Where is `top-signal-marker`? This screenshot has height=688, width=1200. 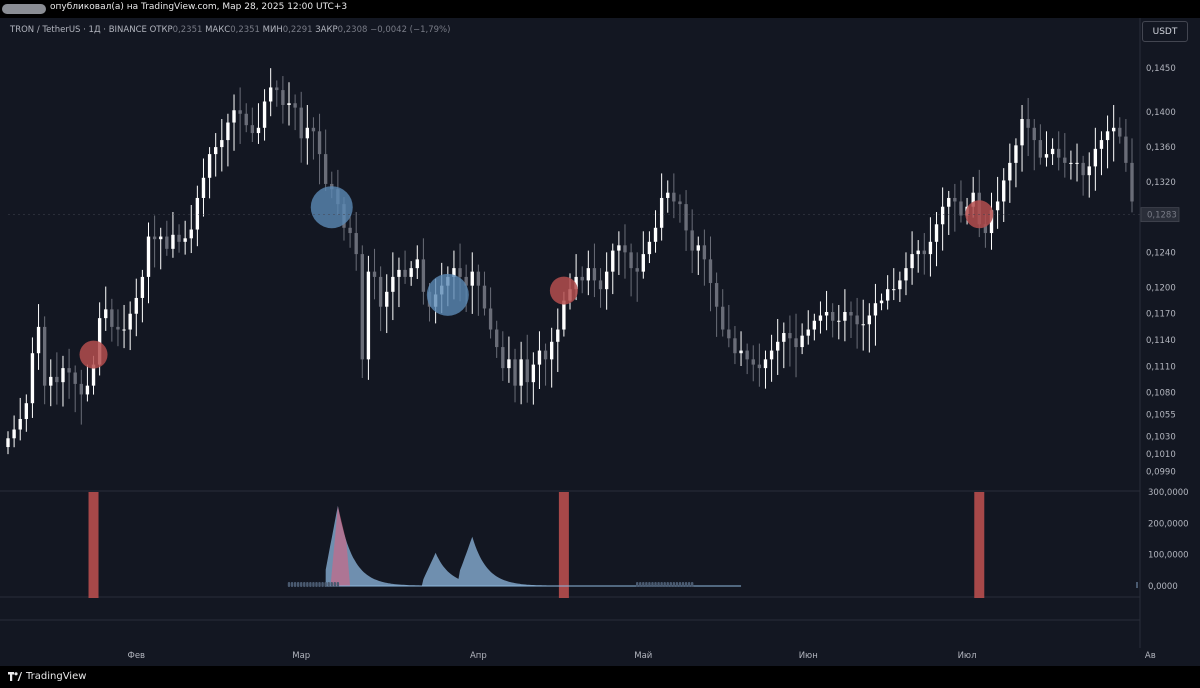
top-signal-marker is located at coordinates (93, 354).